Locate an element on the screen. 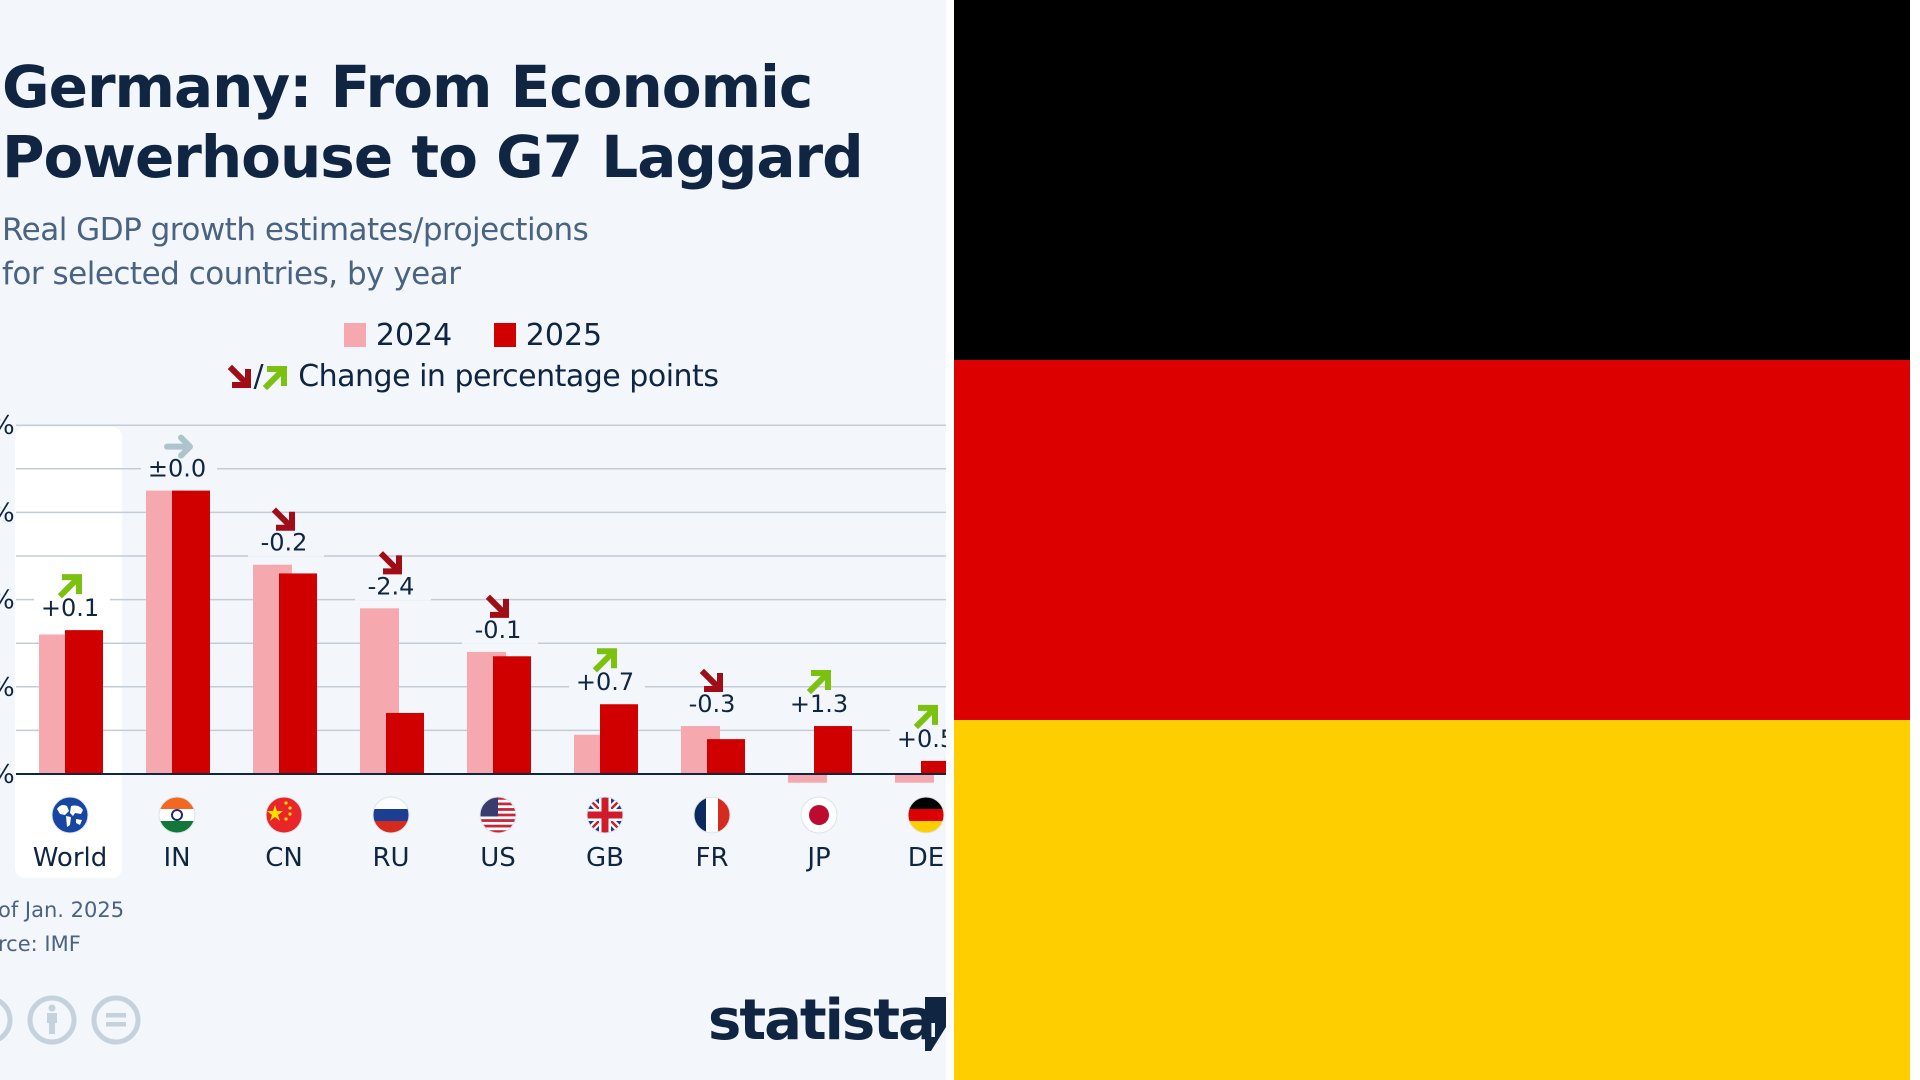 Image resolution: width=1920 pixels, height=1080 pixels. germany-flag-icon is located at coordinates (926, 815).